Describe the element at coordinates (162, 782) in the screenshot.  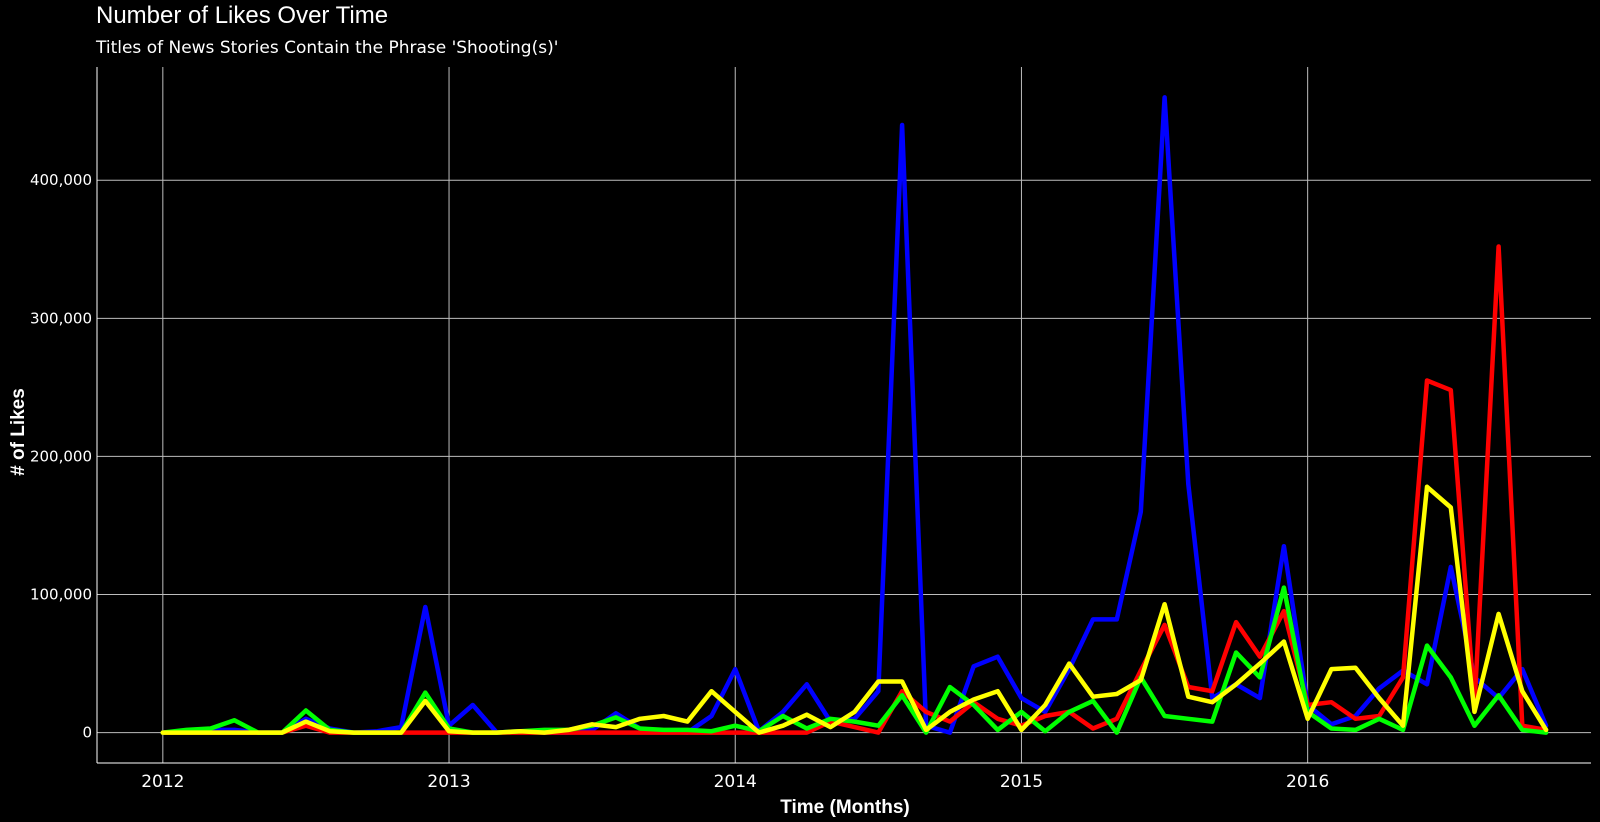
I see `x-tick-label: 2012` at that location.